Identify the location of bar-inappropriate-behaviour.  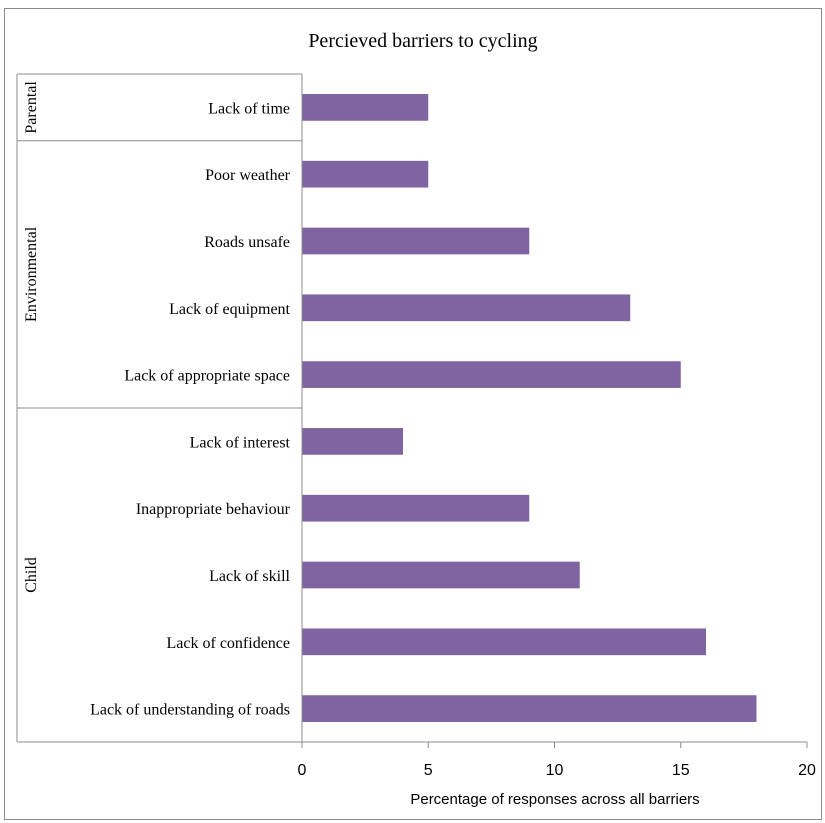
(416, 508).